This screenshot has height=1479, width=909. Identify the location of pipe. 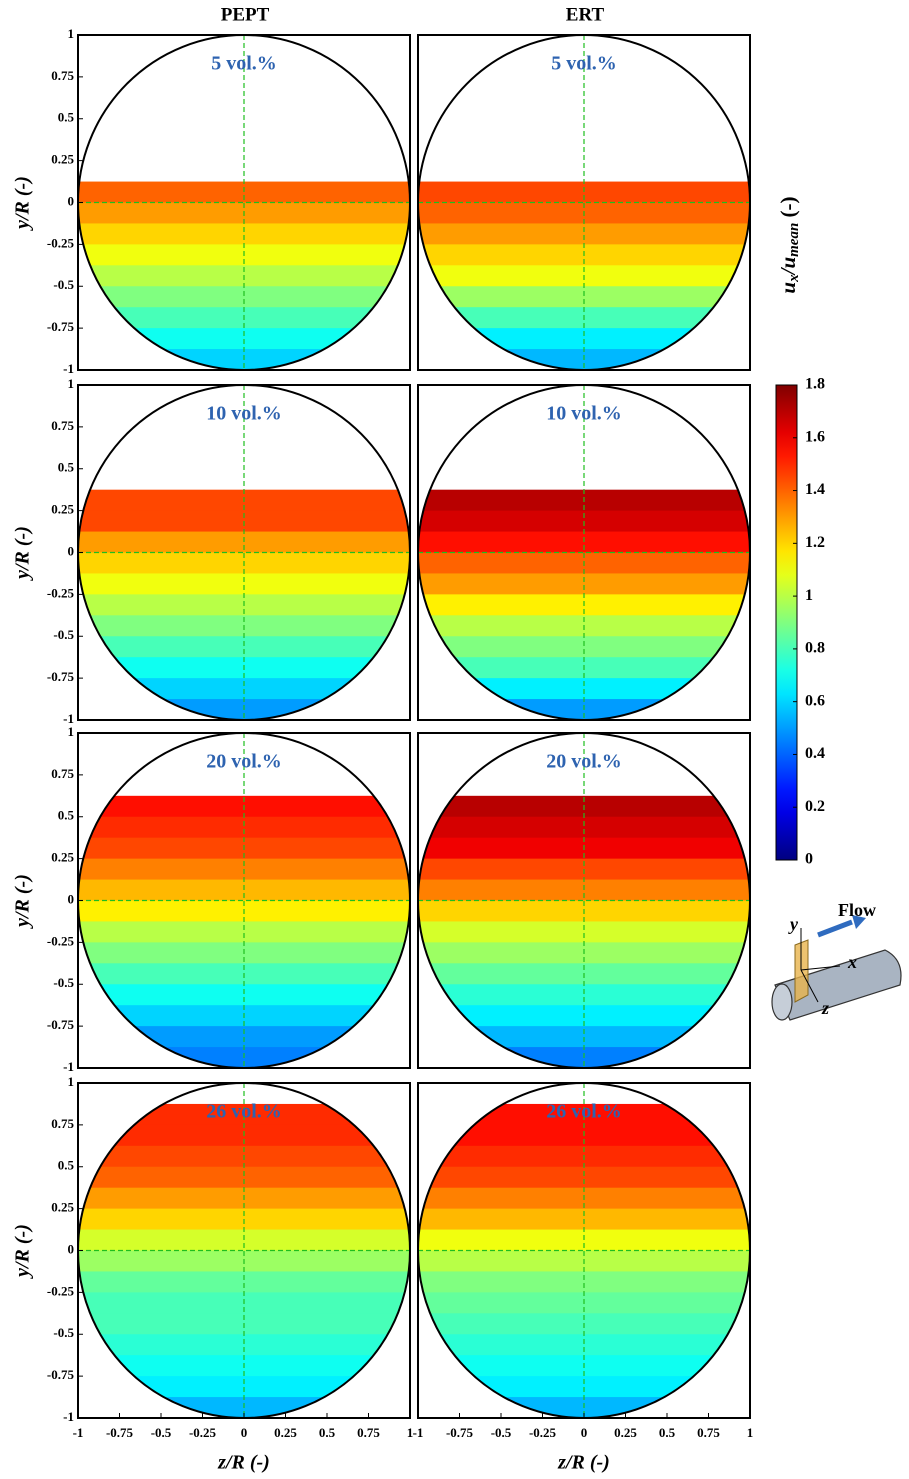
(838, 985).